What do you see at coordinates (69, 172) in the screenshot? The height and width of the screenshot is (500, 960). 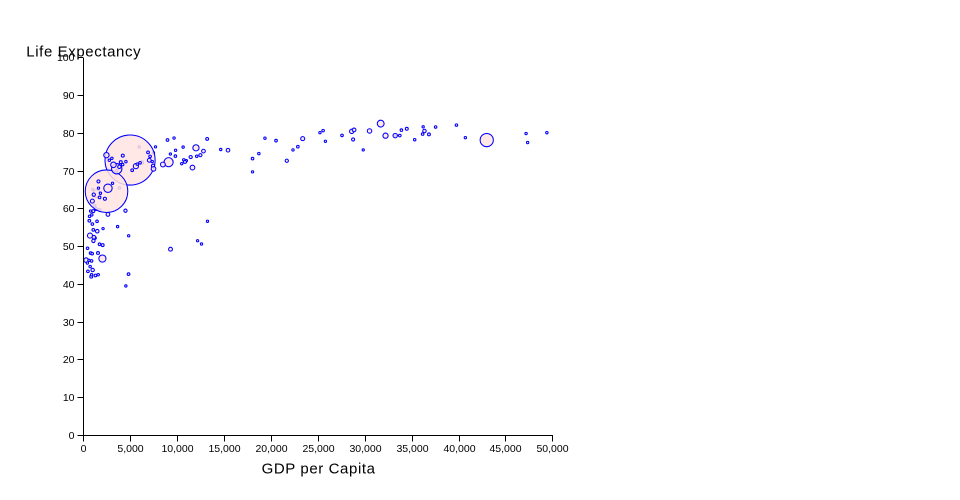 I see `svg-text: 70` at bounding box center [69, 172].